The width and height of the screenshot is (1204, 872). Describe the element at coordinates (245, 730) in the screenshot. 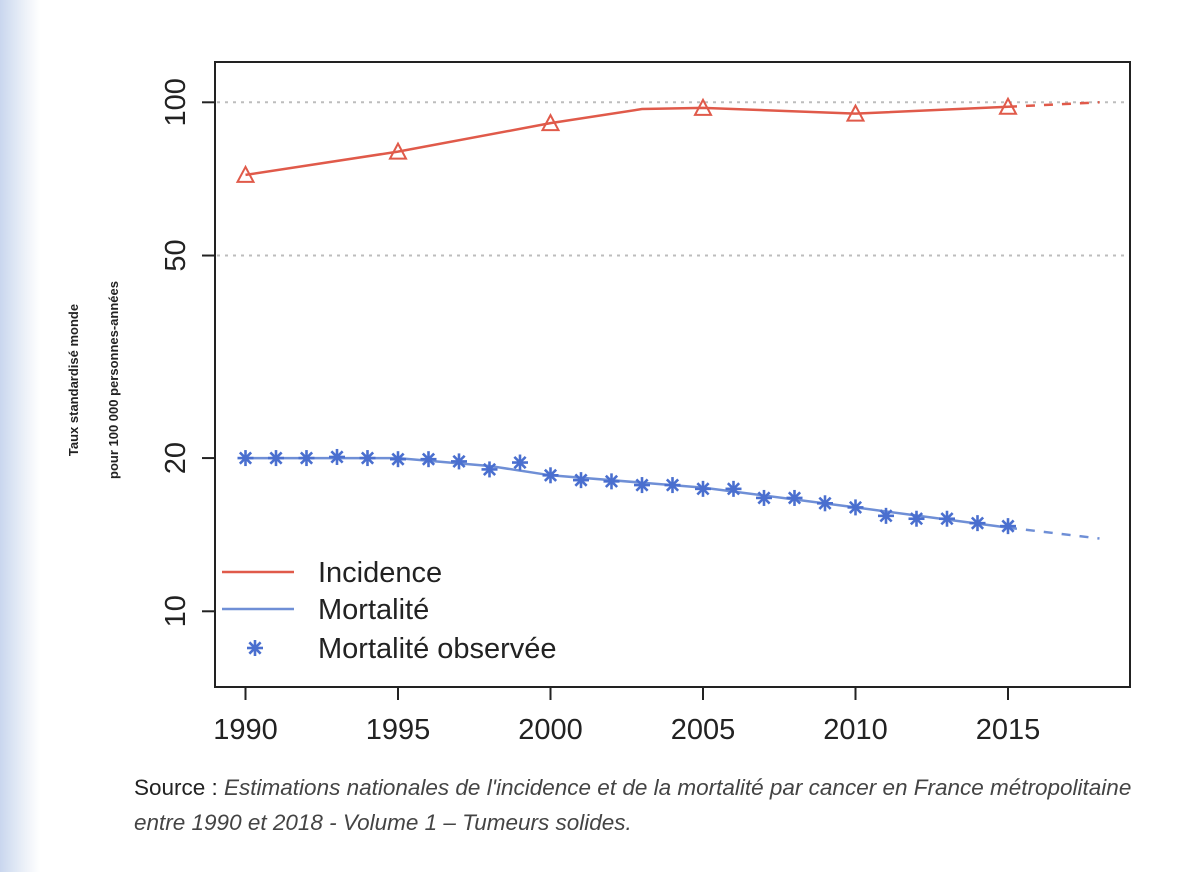

I see `x-tick-label-1990: 1990` at that location.